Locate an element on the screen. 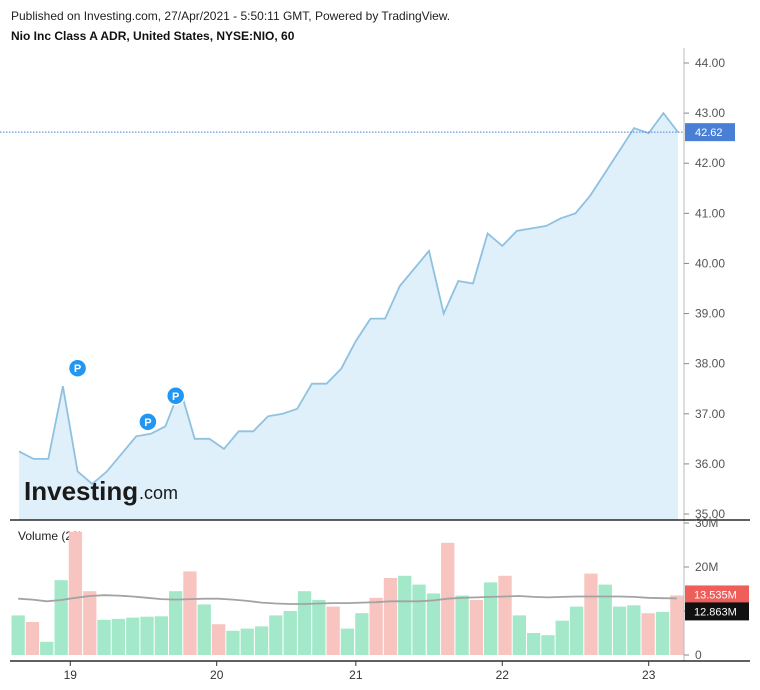 The width and height of the screenshot is (760, 690). price-tick-label: 36.00 is located at coordinates (710, 464).